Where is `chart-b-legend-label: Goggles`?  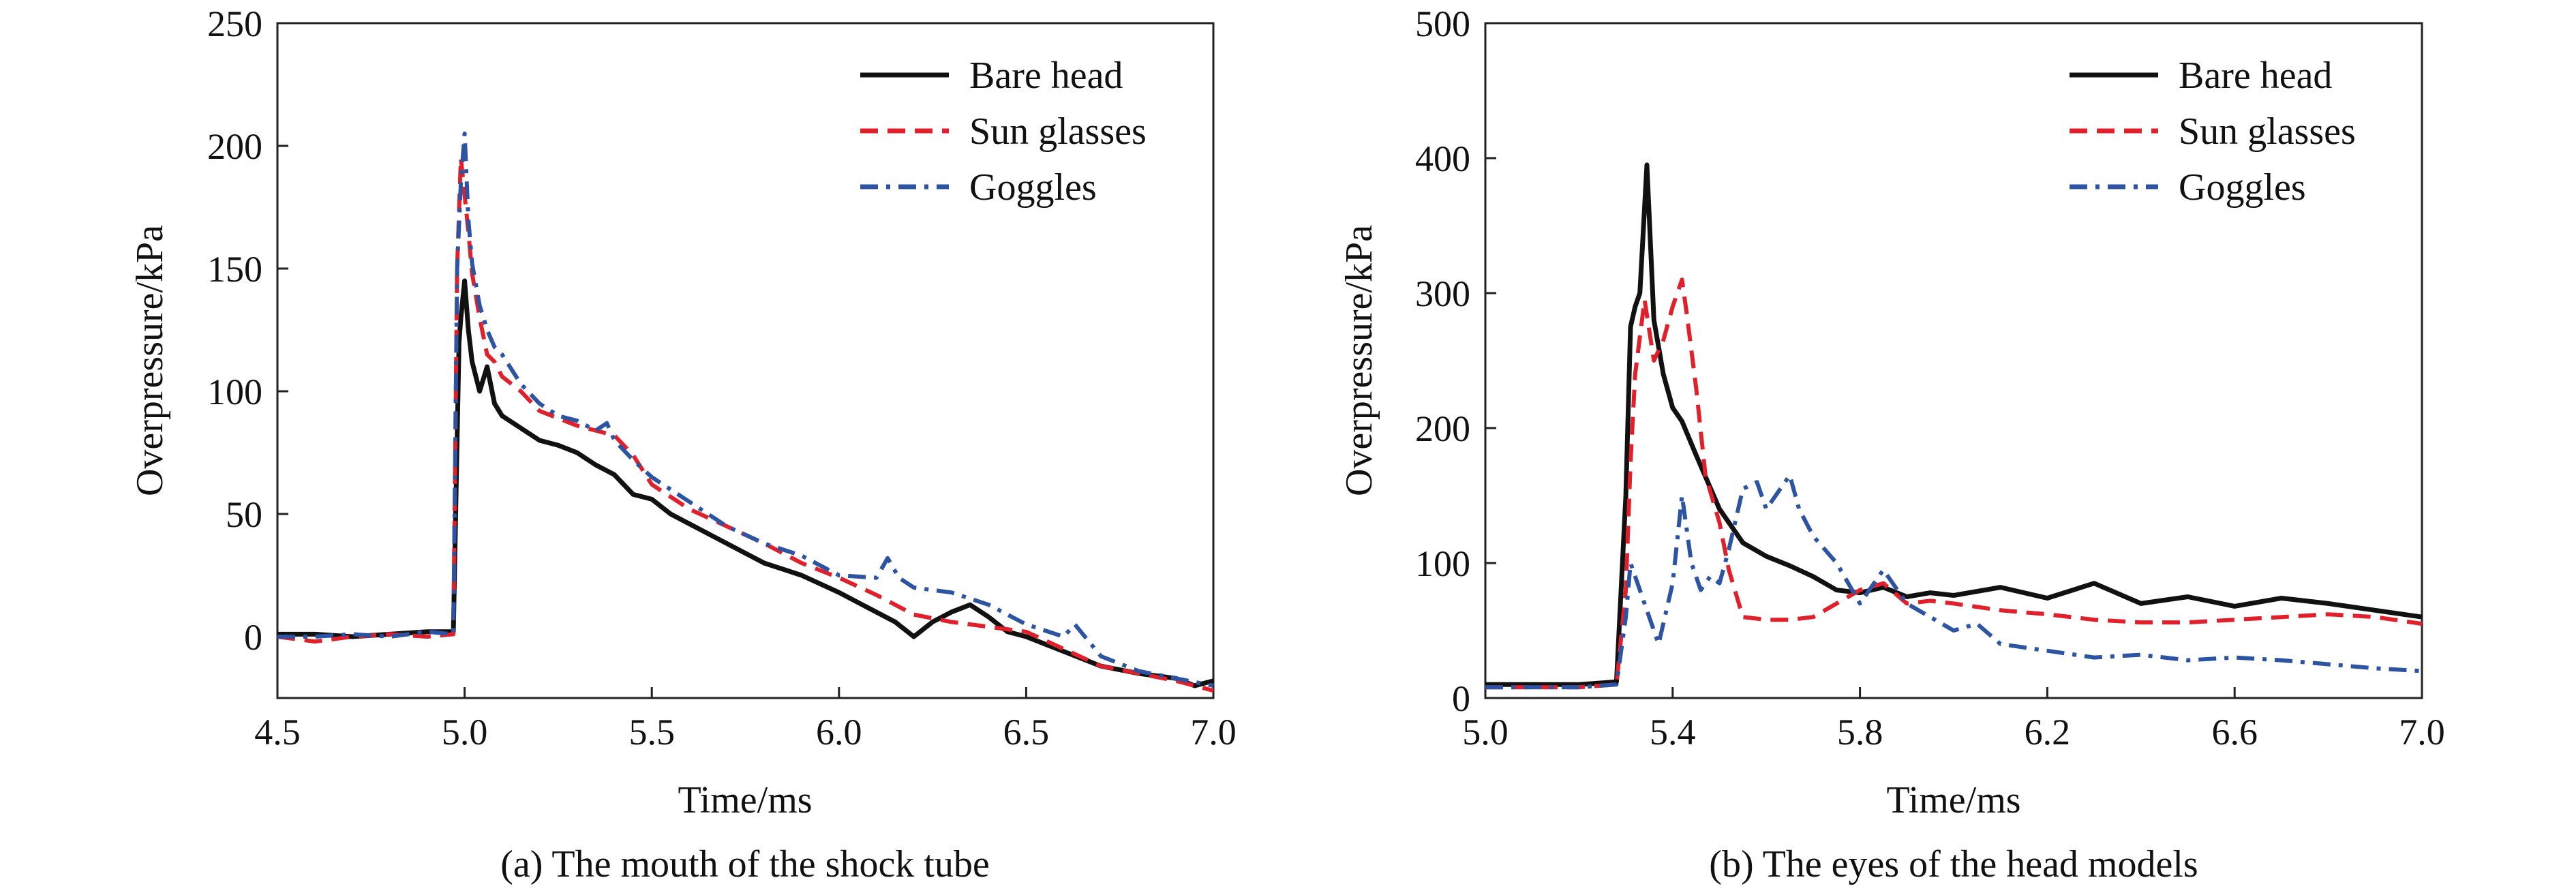
chart-b-legend-label: Goggles is located at coordinates (2242, 187).